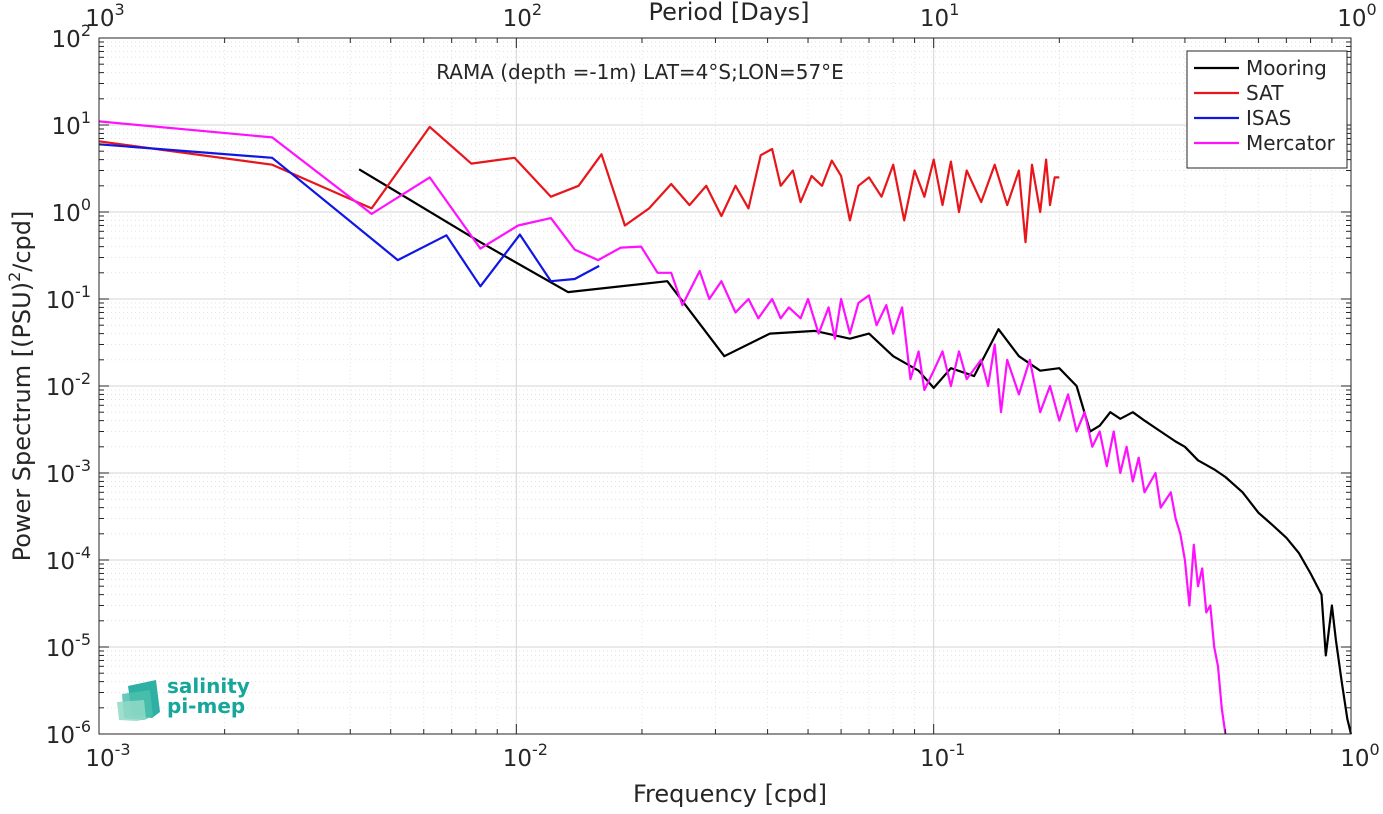  What do you see at coordinates (1265, 93) in the screenshot?
I see `legend-label: SAT` at bounding box center [1265, 93].